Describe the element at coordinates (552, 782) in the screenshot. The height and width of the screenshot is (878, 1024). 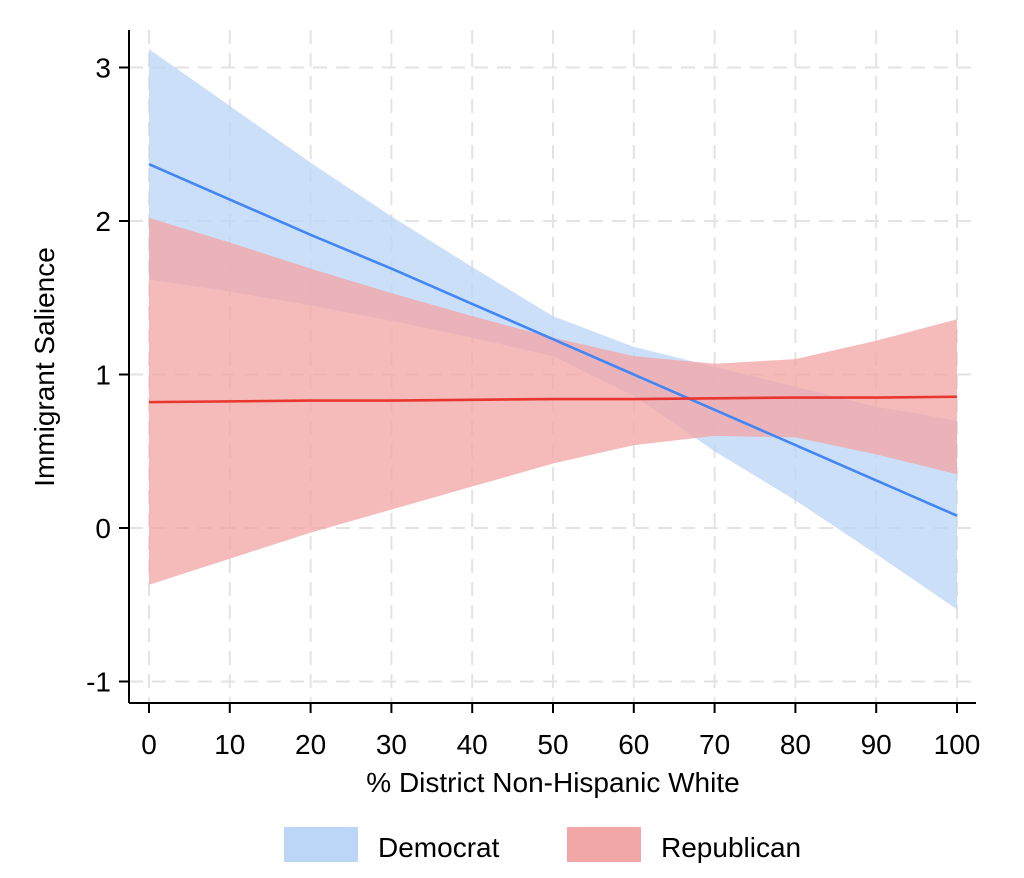
I see `x-axis-label: % District Non-Hispanic White` at that location.